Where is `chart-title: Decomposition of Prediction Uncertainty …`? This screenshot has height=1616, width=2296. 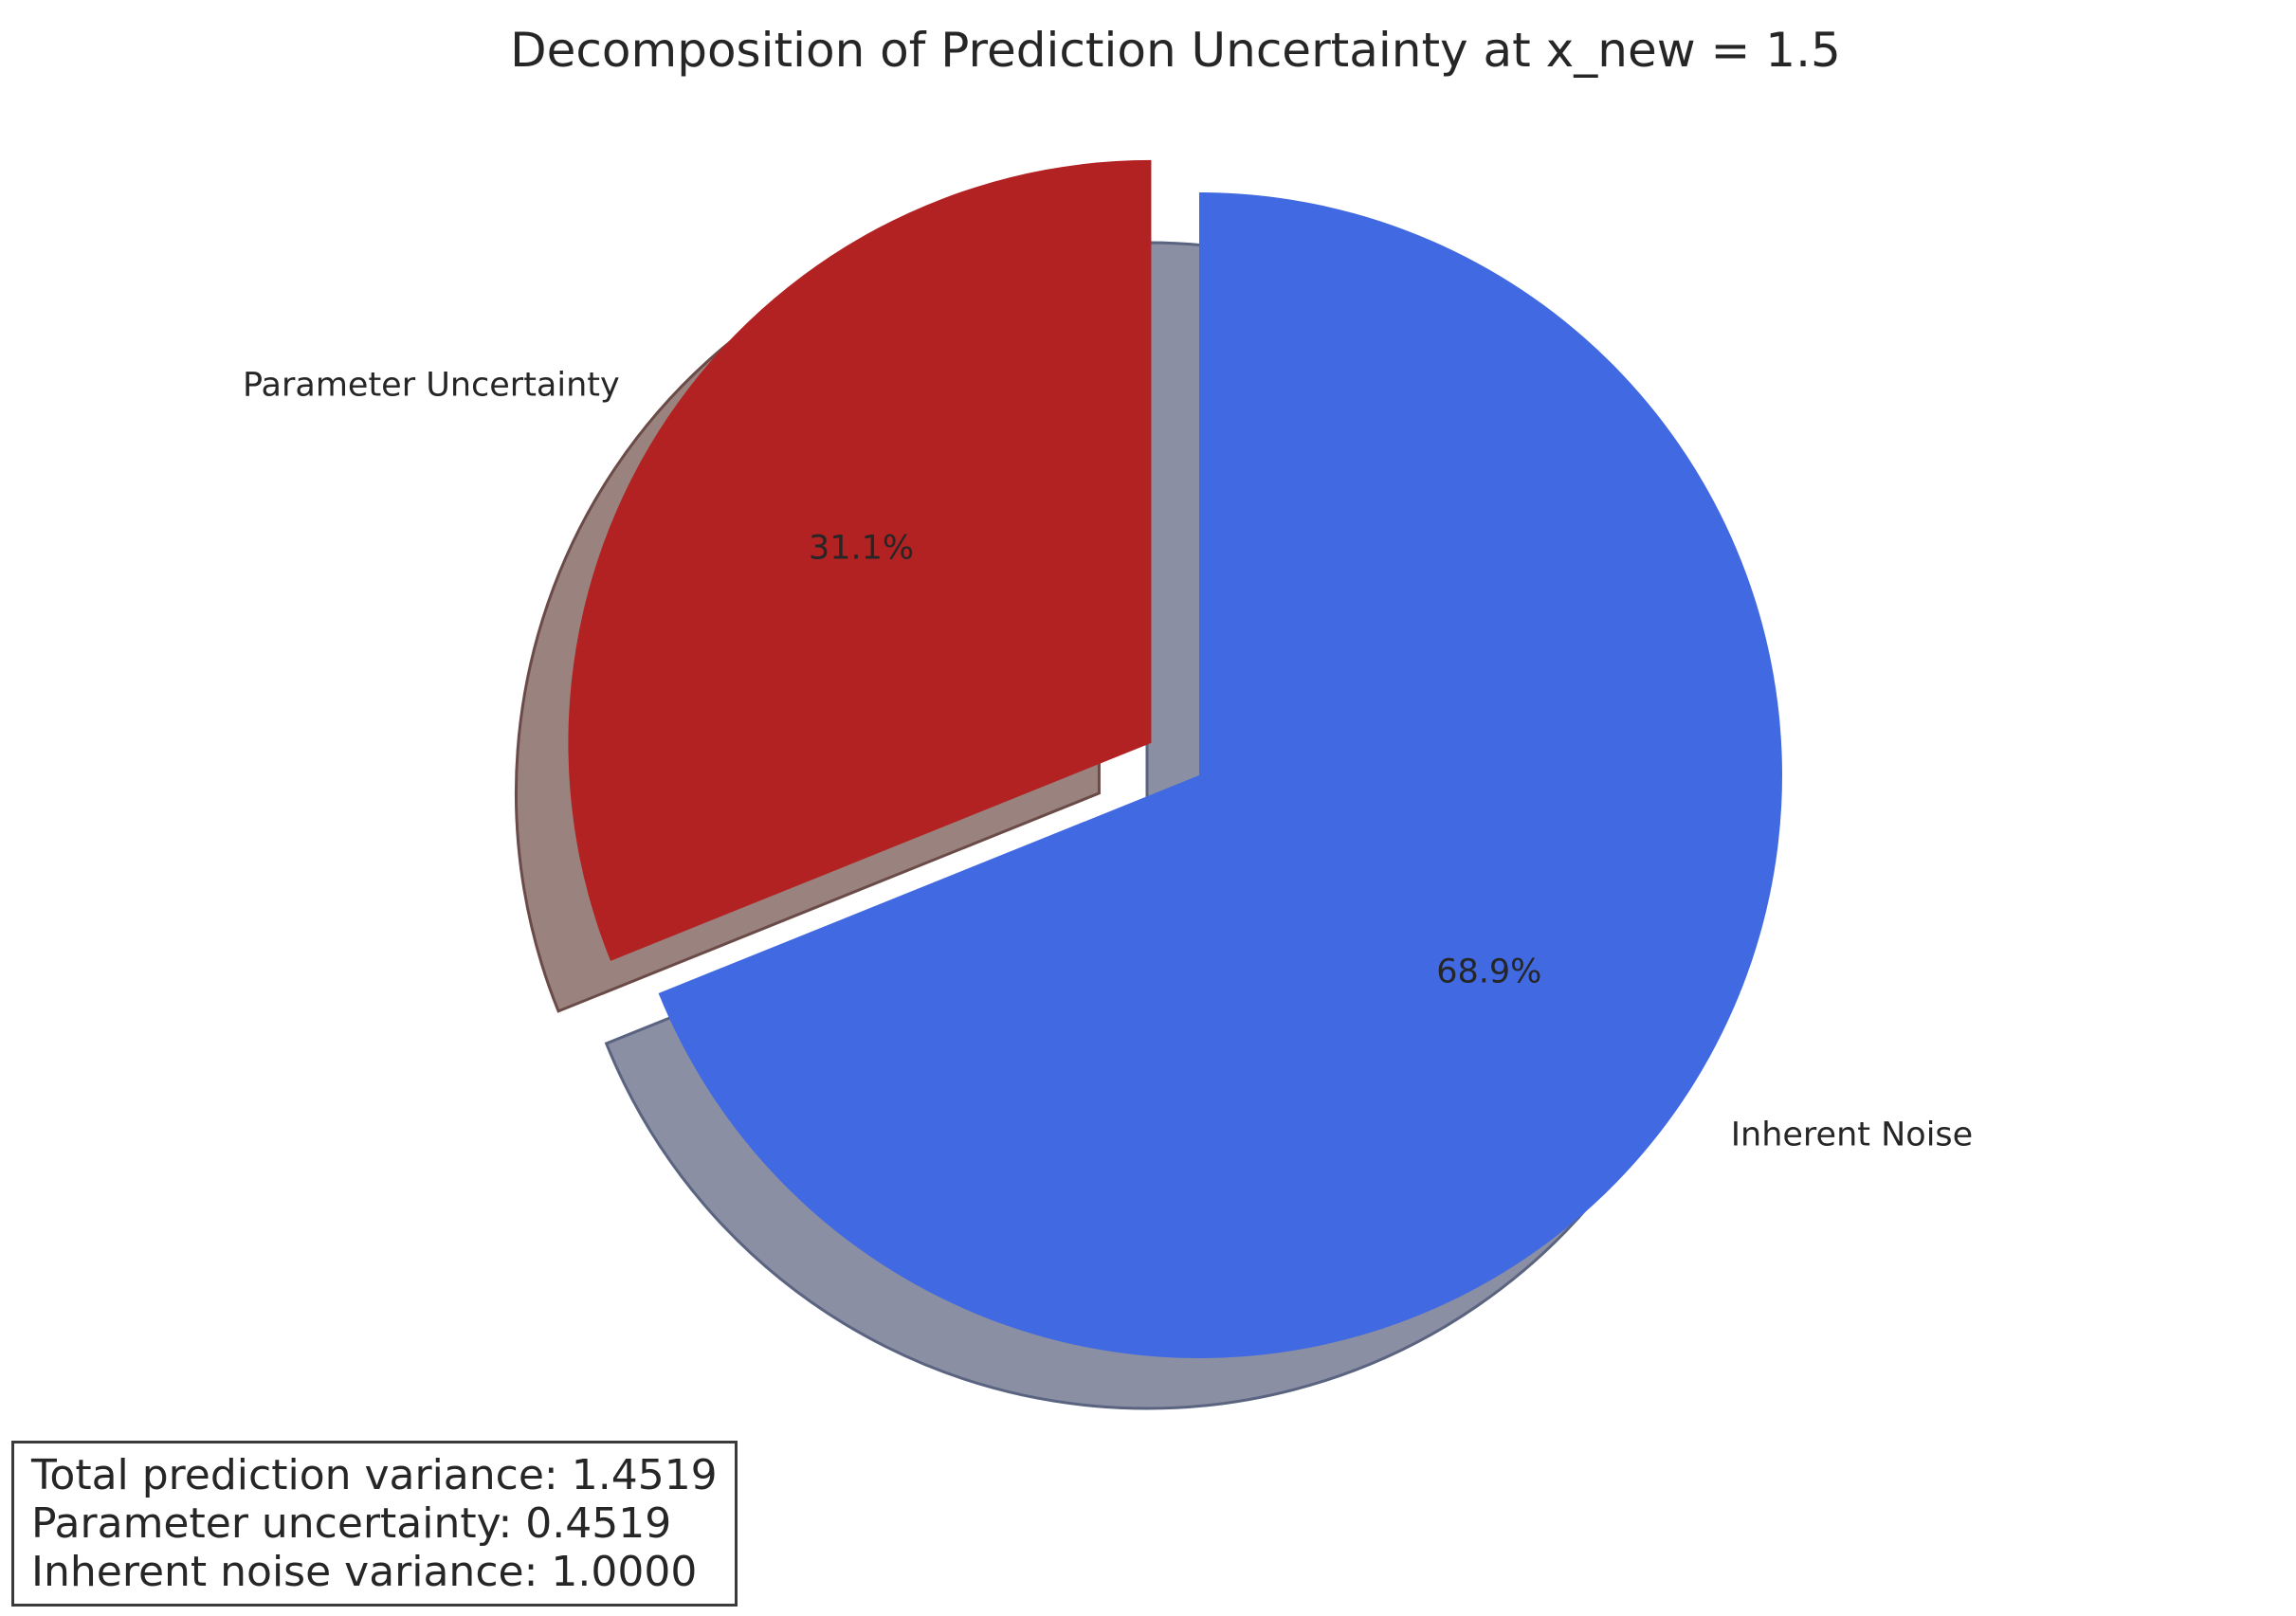 chart-title: Decomposition of Prediction Uncertainty … is located at coordinates (1175, 50).